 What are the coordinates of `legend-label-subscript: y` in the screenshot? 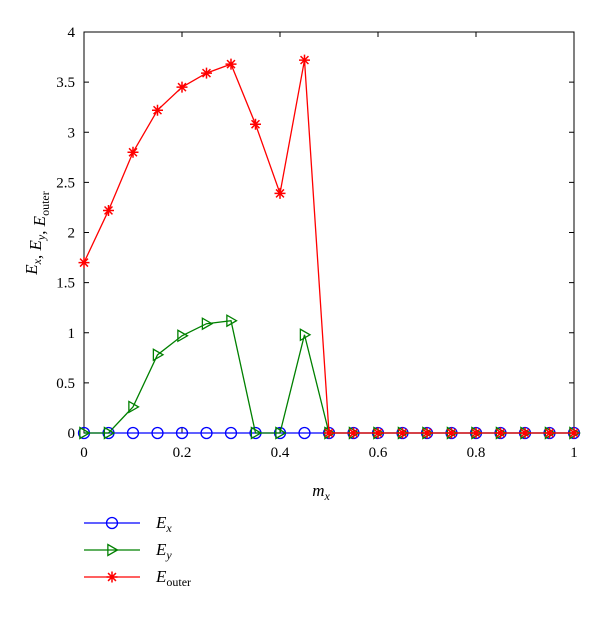 It's located at (168, 555).